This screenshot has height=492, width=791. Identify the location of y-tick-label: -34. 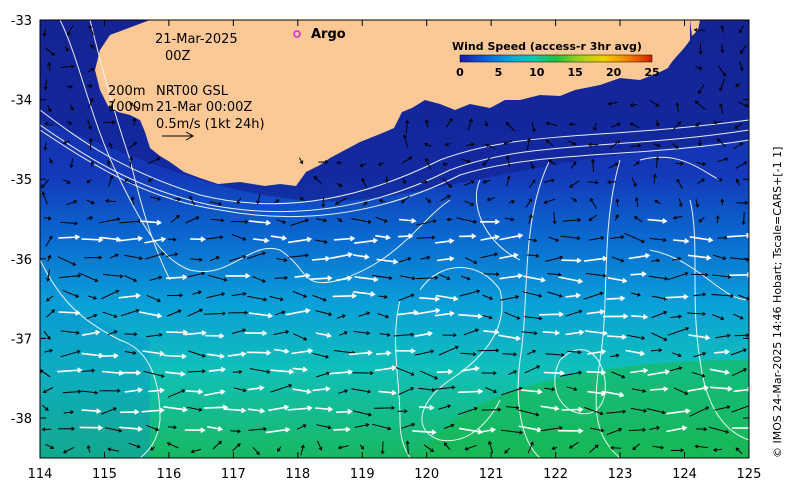
(21, 101).